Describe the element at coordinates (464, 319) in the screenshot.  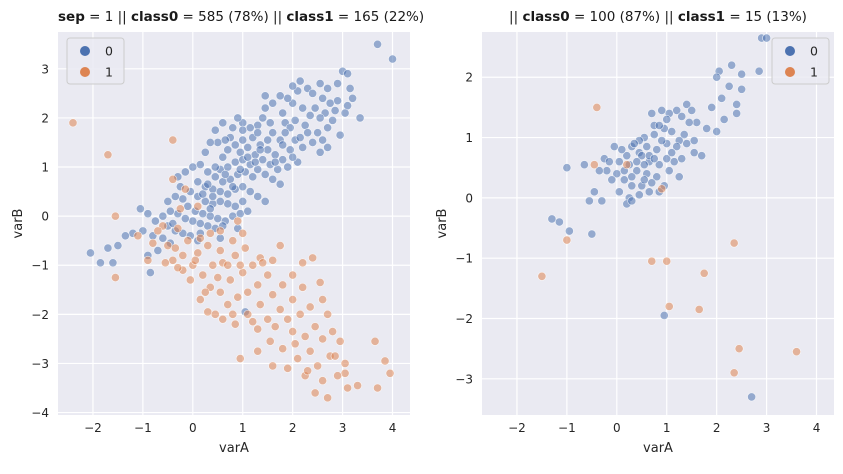
I see `right-y-tick-label: −2` at that location.